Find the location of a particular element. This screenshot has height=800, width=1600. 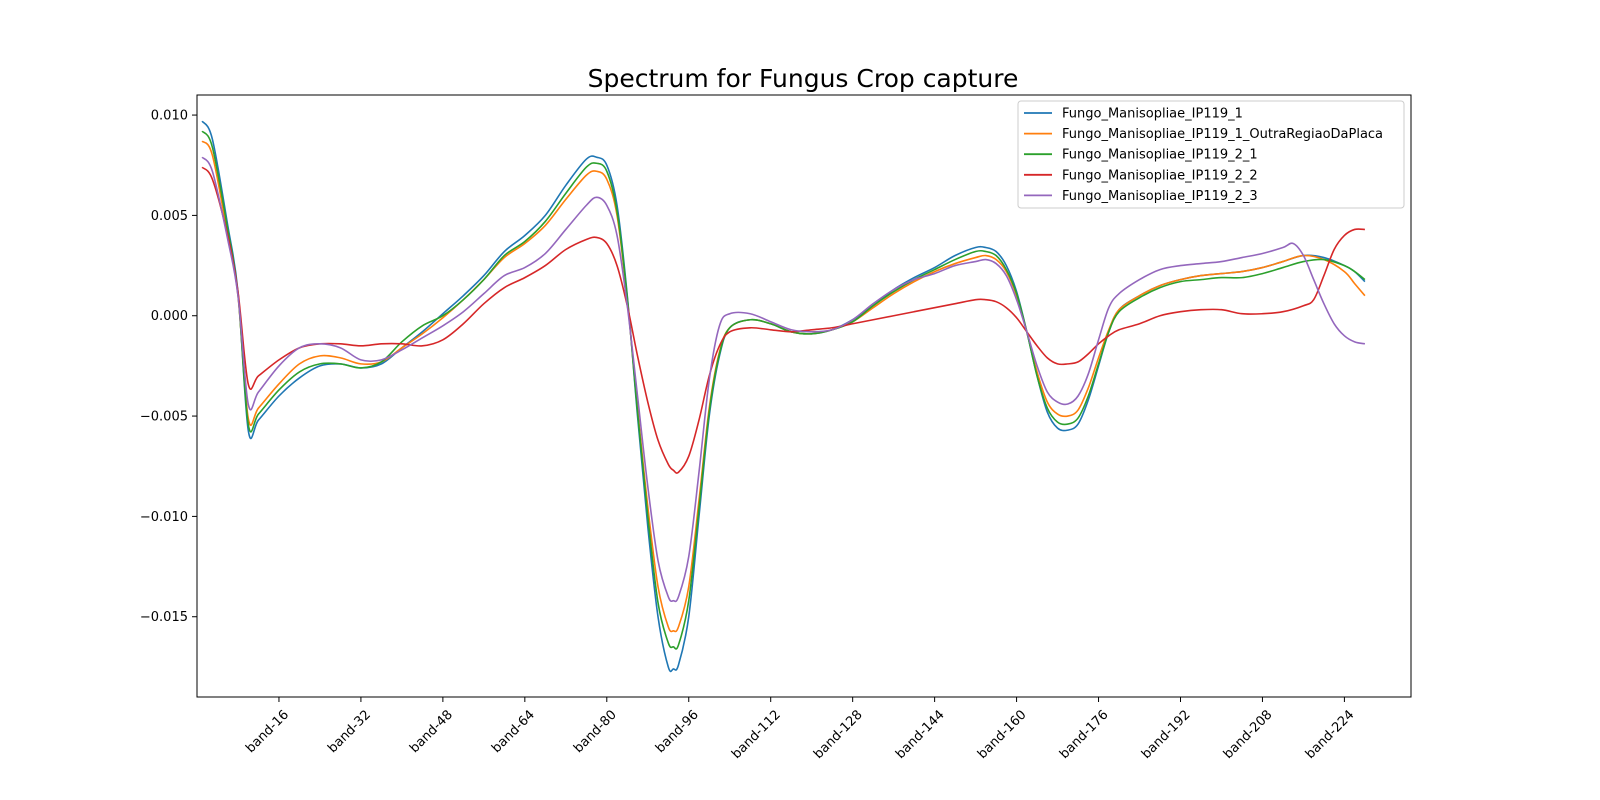

x-tick-label: band-32 is located at coordinates (349, 731).